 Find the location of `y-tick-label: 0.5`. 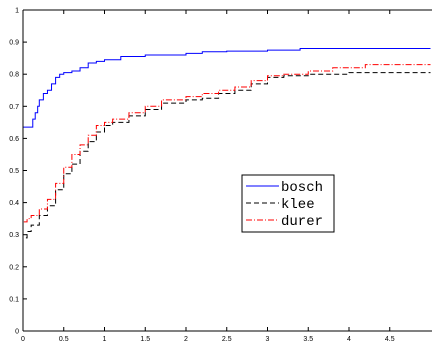

y-tick-label: 0.5 is located at coordinates (14, 171).